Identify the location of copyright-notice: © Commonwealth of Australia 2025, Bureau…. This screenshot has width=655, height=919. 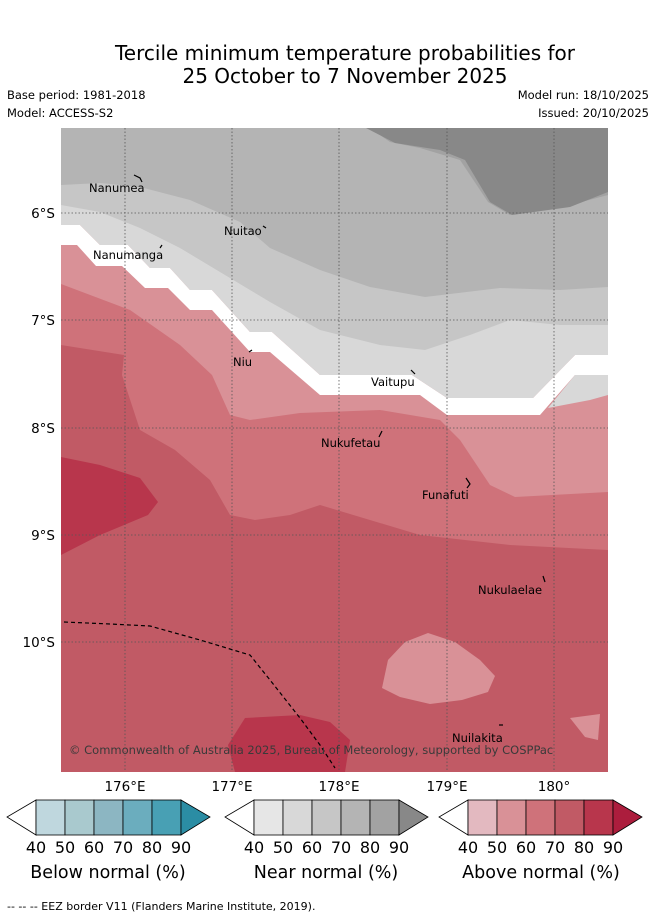
(311, 750).